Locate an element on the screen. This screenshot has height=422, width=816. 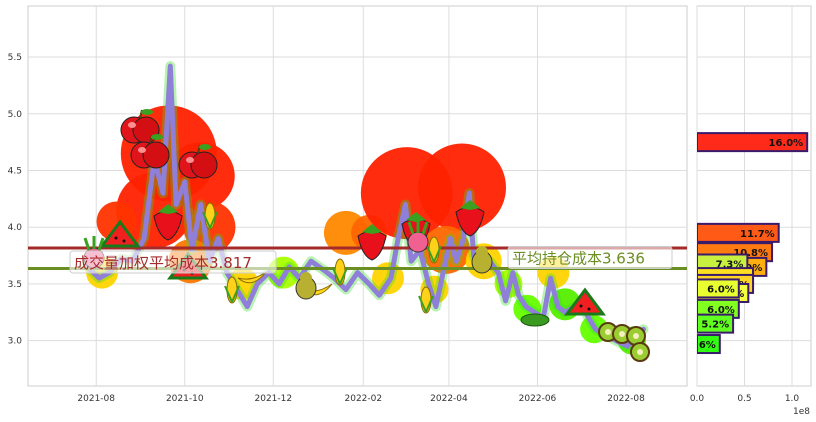
kiwi-icon is located at coordinates (640, 352).